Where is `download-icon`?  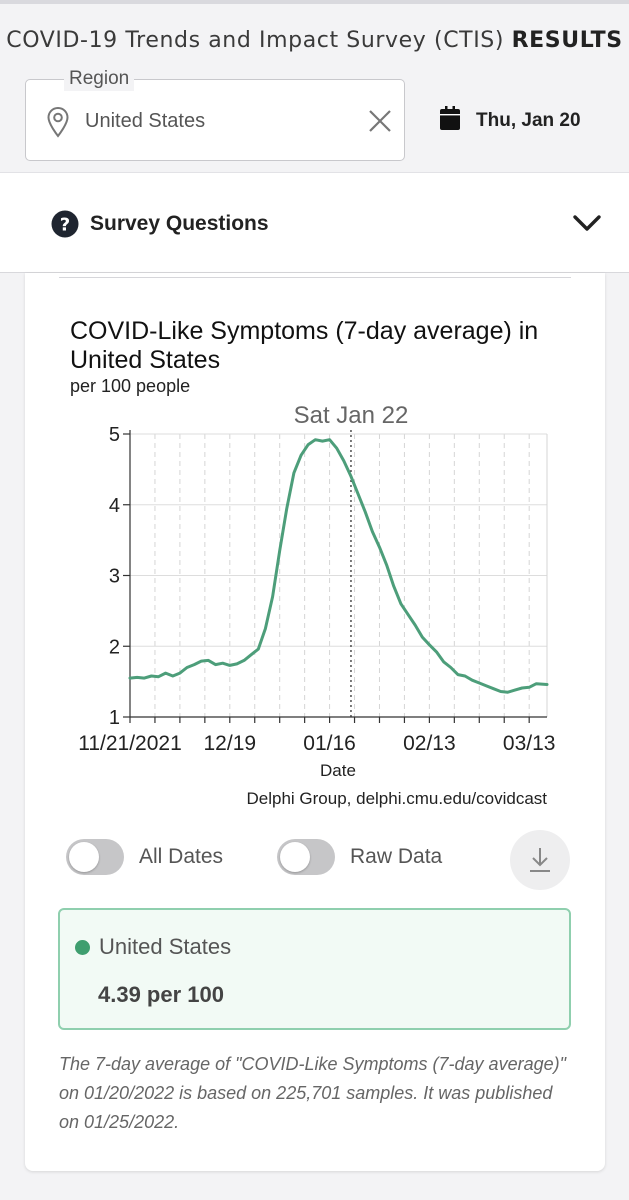 download-icon is located at coordinates (540, 860).